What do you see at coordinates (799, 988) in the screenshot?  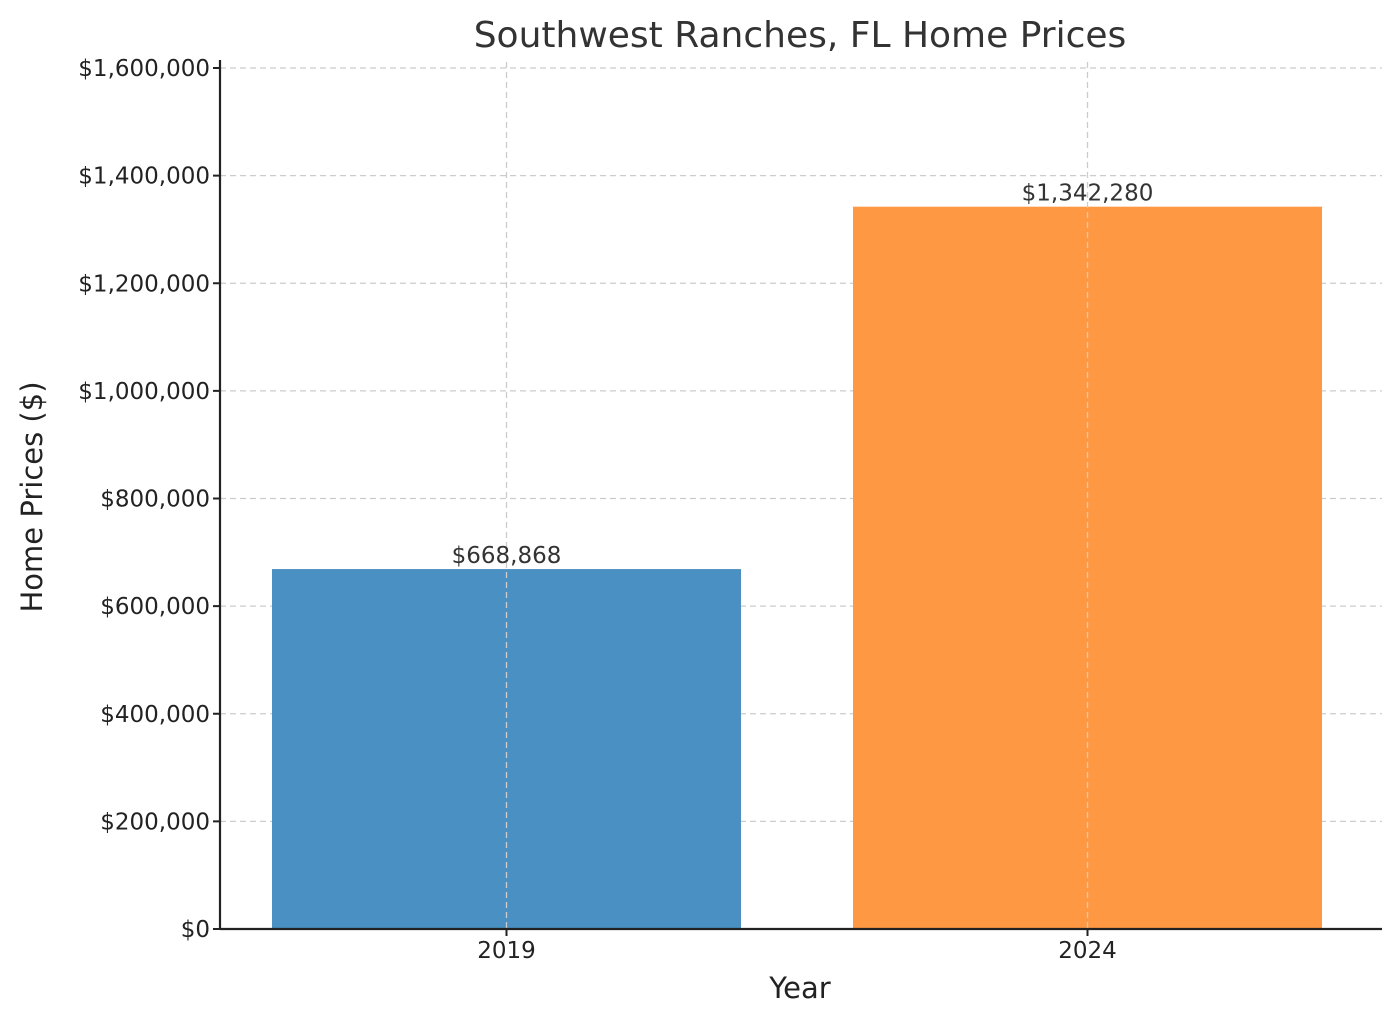 I see `x-axis-label: Year` at bounding box center [799, 988].